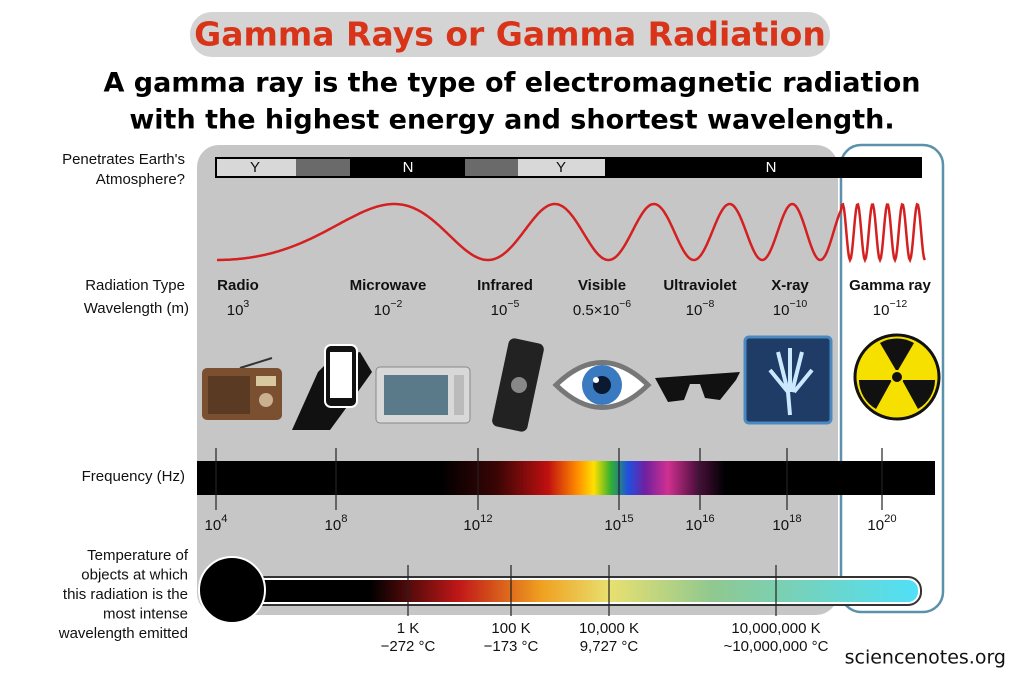  What do you see at coordinates (925, 658) in the screenshot?
I see `footer: sciencenotes.org` at bounding box center [925, 658].